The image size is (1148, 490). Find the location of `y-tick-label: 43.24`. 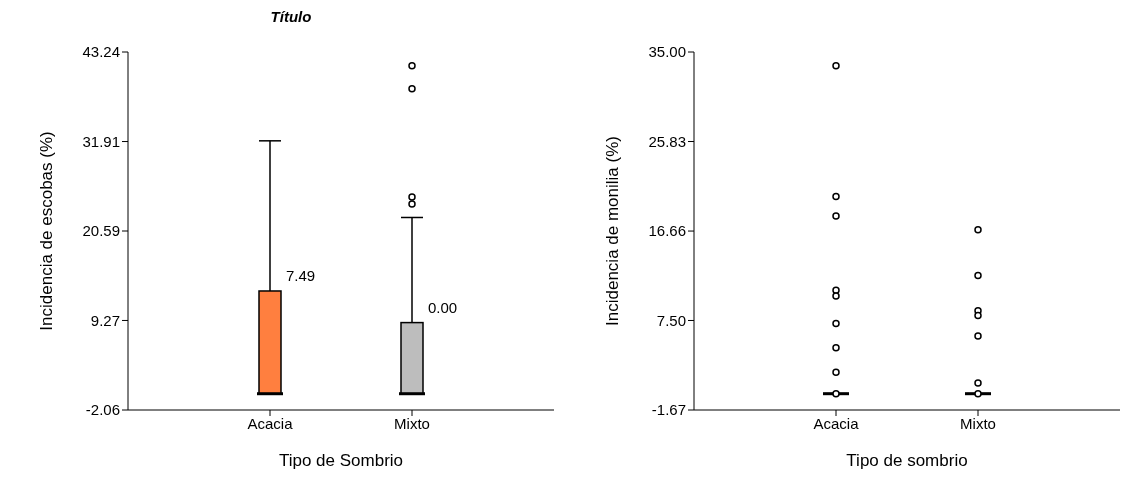

y-tick-label: 43.24 is located at coordinates (101, 52).